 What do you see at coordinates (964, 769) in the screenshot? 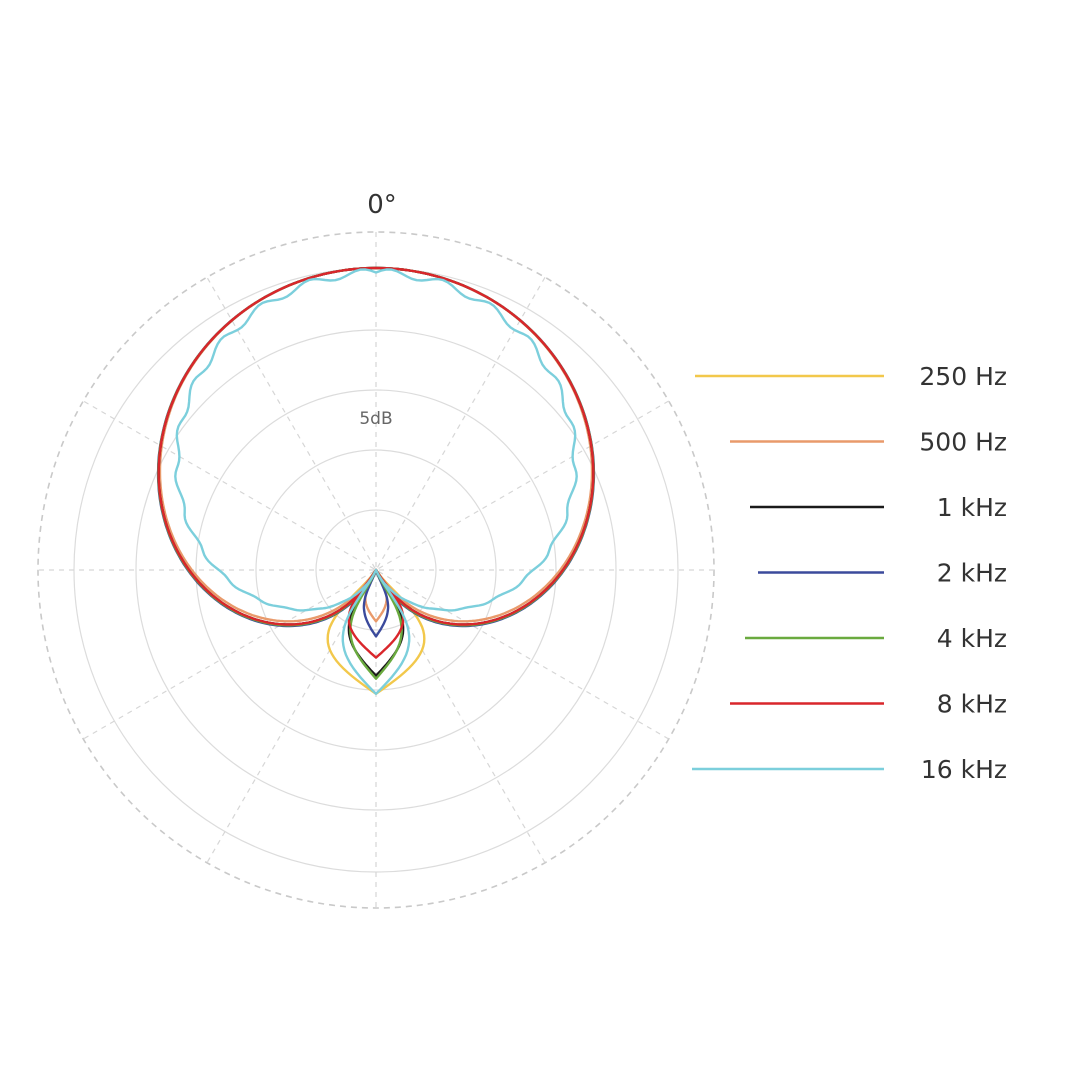
I see `legend-label: 16 kHz` at bounding box center [964, 769].